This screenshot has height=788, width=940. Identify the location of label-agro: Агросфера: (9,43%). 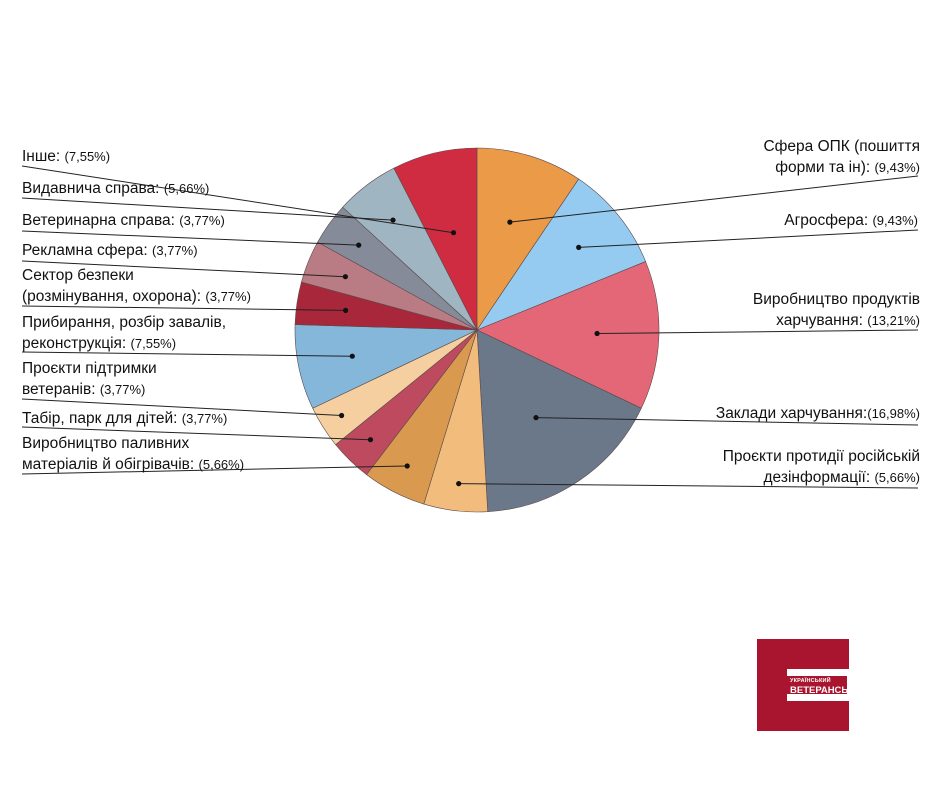
(851, 220).